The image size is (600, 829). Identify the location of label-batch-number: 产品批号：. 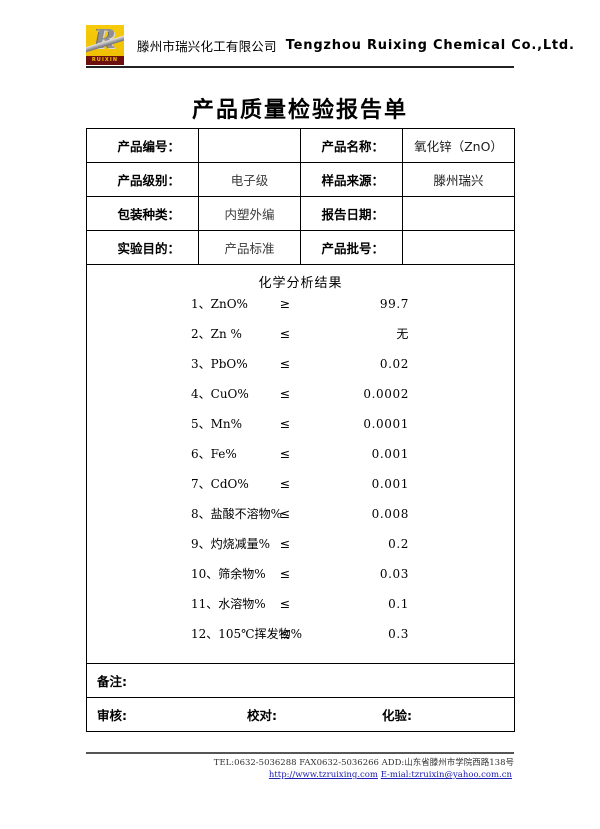
(351, 247).